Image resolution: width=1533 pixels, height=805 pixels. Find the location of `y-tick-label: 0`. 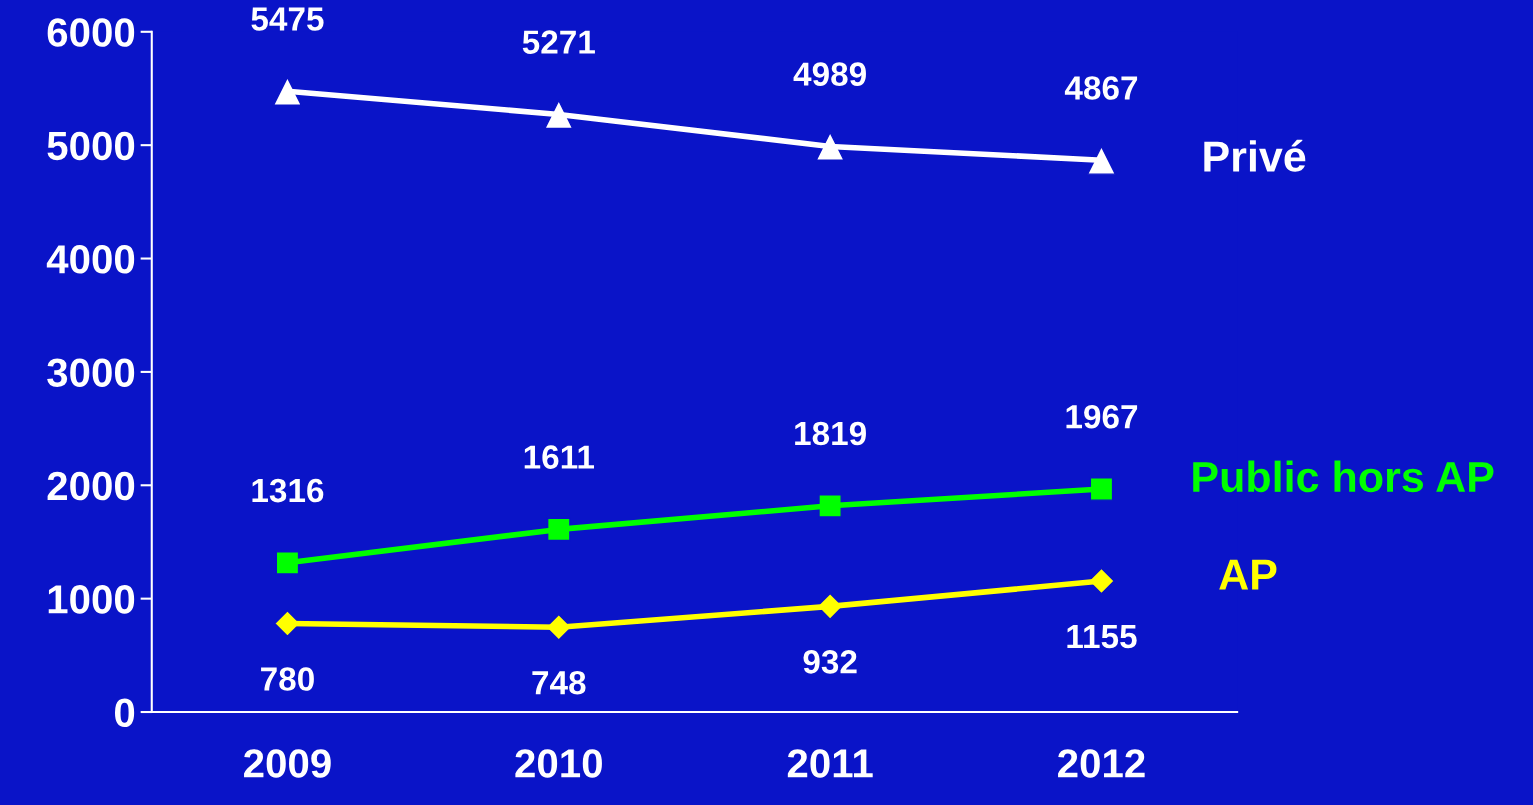

y-tick-label: 0 is located at coordinates (124, 713).